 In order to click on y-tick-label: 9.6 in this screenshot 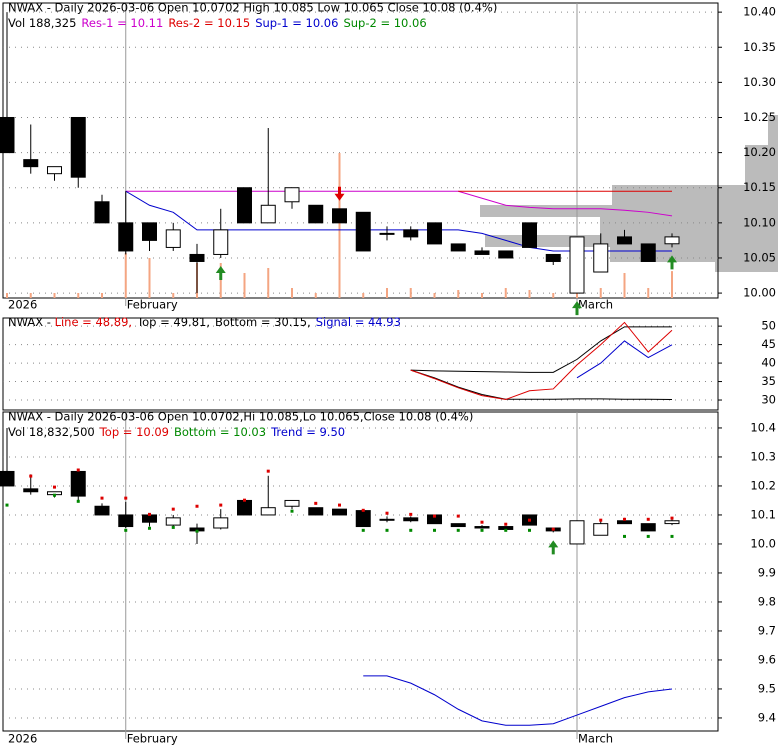, I will do `click(767, 659)`.